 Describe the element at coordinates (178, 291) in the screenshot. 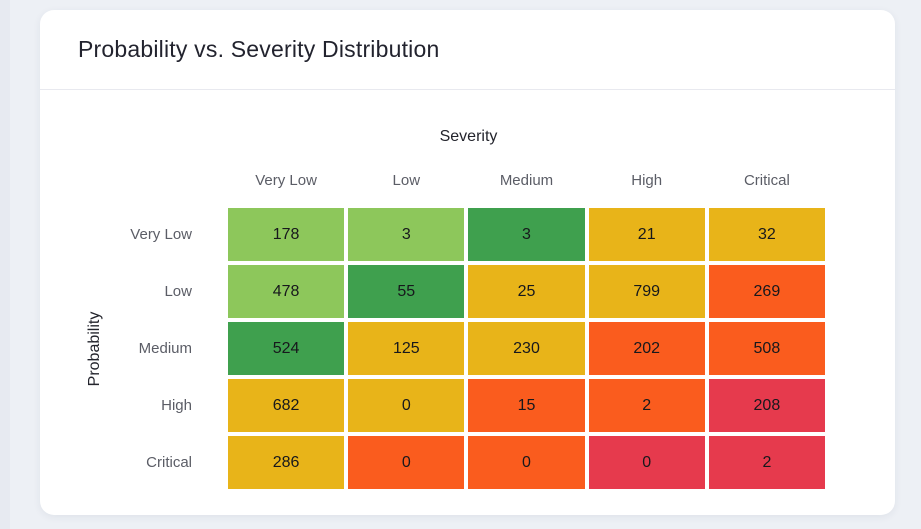

I see `y-axis-label-low: Low` at that location.